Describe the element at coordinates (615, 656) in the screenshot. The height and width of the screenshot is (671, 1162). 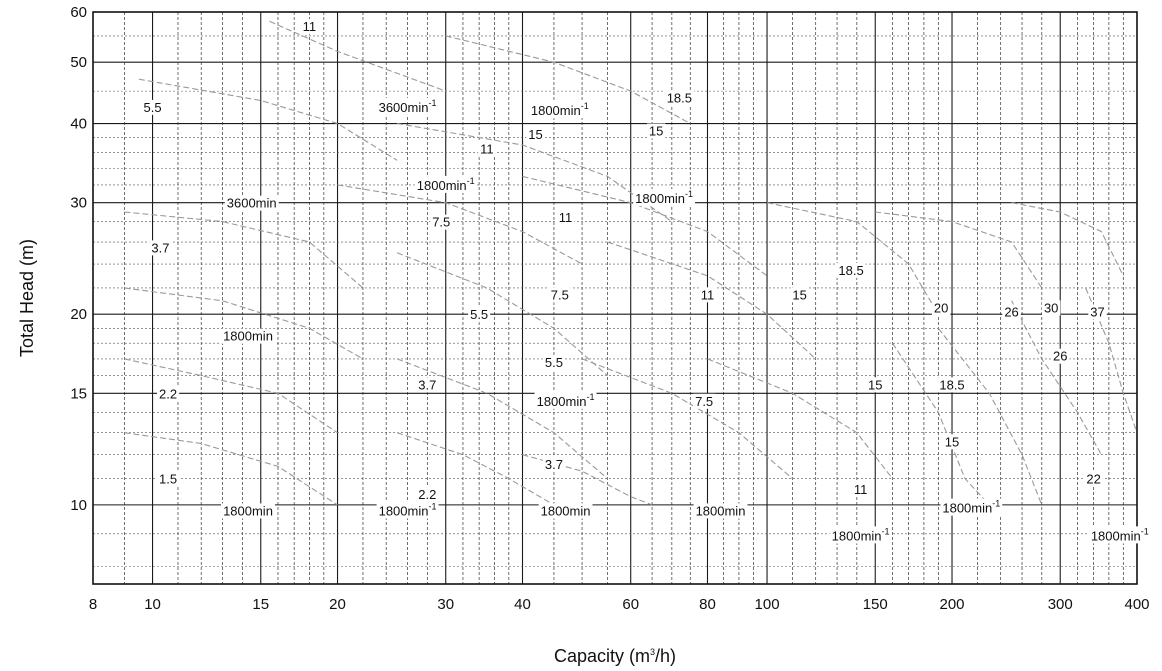
I see `x-axis-title: Capacity (m3/h)` at that location.